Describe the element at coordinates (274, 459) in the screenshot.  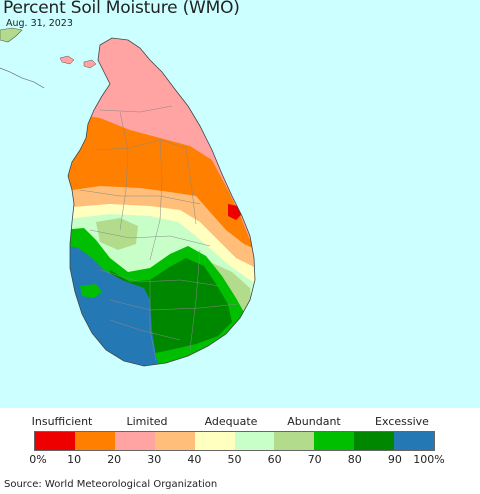
I see `legend-tick-label: 60` at that location.